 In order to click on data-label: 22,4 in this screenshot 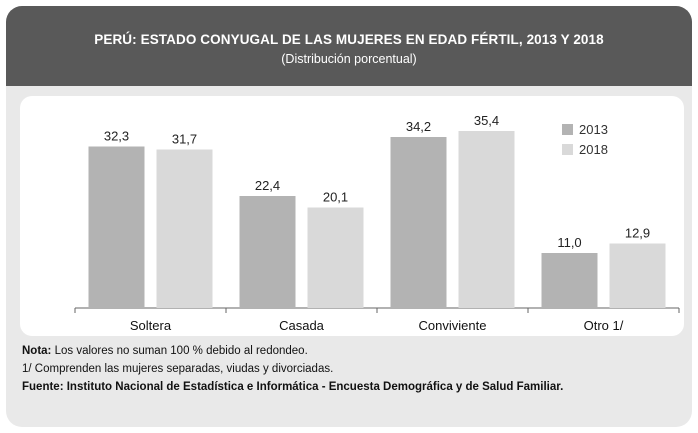, I will do `click(267, 185)`.